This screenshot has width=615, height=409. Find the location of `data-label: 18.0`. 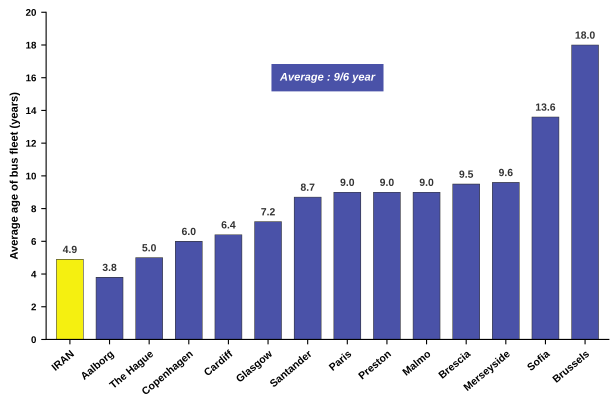

data-label: 18.0 is located at coordinates (585, 35).